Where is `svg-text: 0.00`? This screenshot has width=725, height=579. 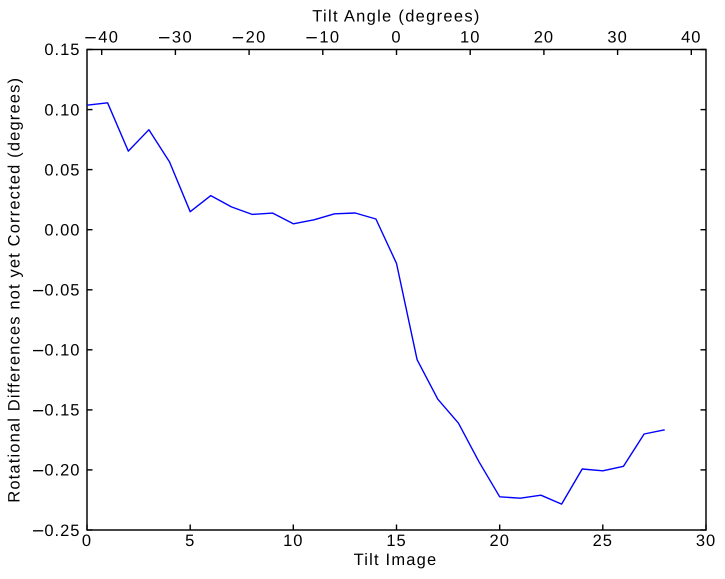 svg-text: 0.00 is located at coordinates (62, 230).